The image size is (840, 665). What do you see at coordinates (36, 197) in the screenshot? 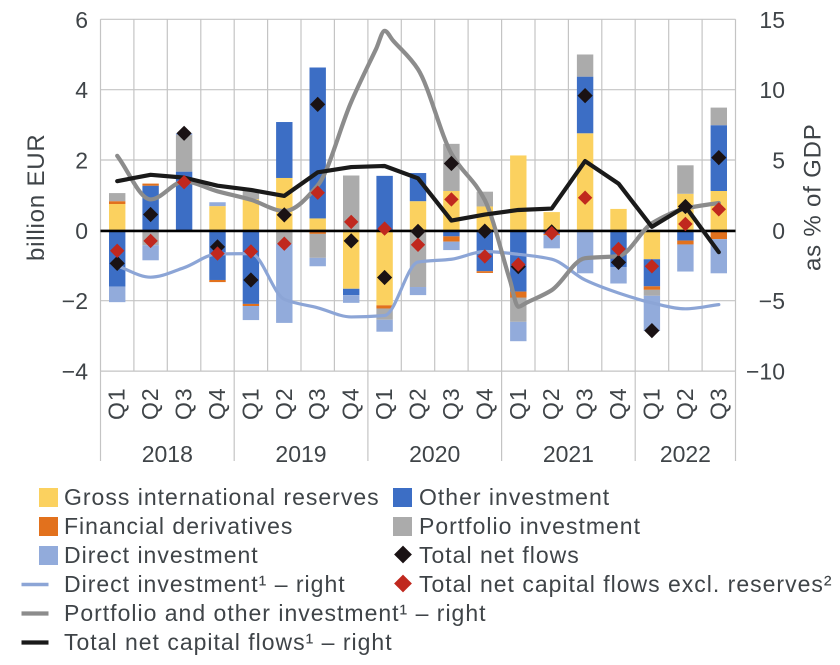
I see `svg-text: billion EUR` at bounding box center [36, 197].